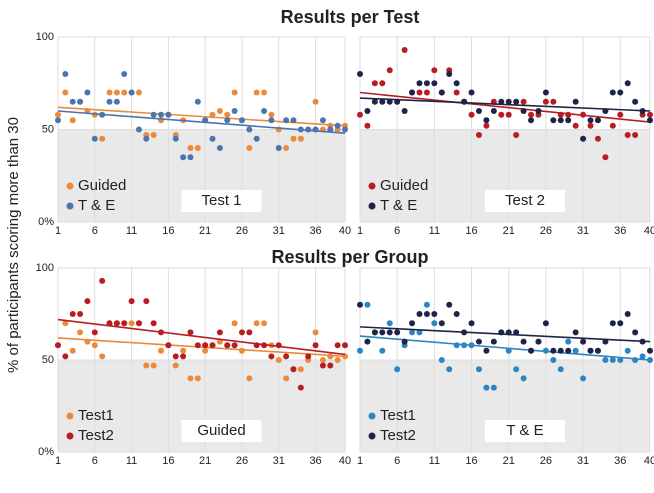 The height and width of the screenshot is (493, 654). Describe the element at coordinates (45, 268) in the screenshot. I see `y-tick-label: 100` at that location.